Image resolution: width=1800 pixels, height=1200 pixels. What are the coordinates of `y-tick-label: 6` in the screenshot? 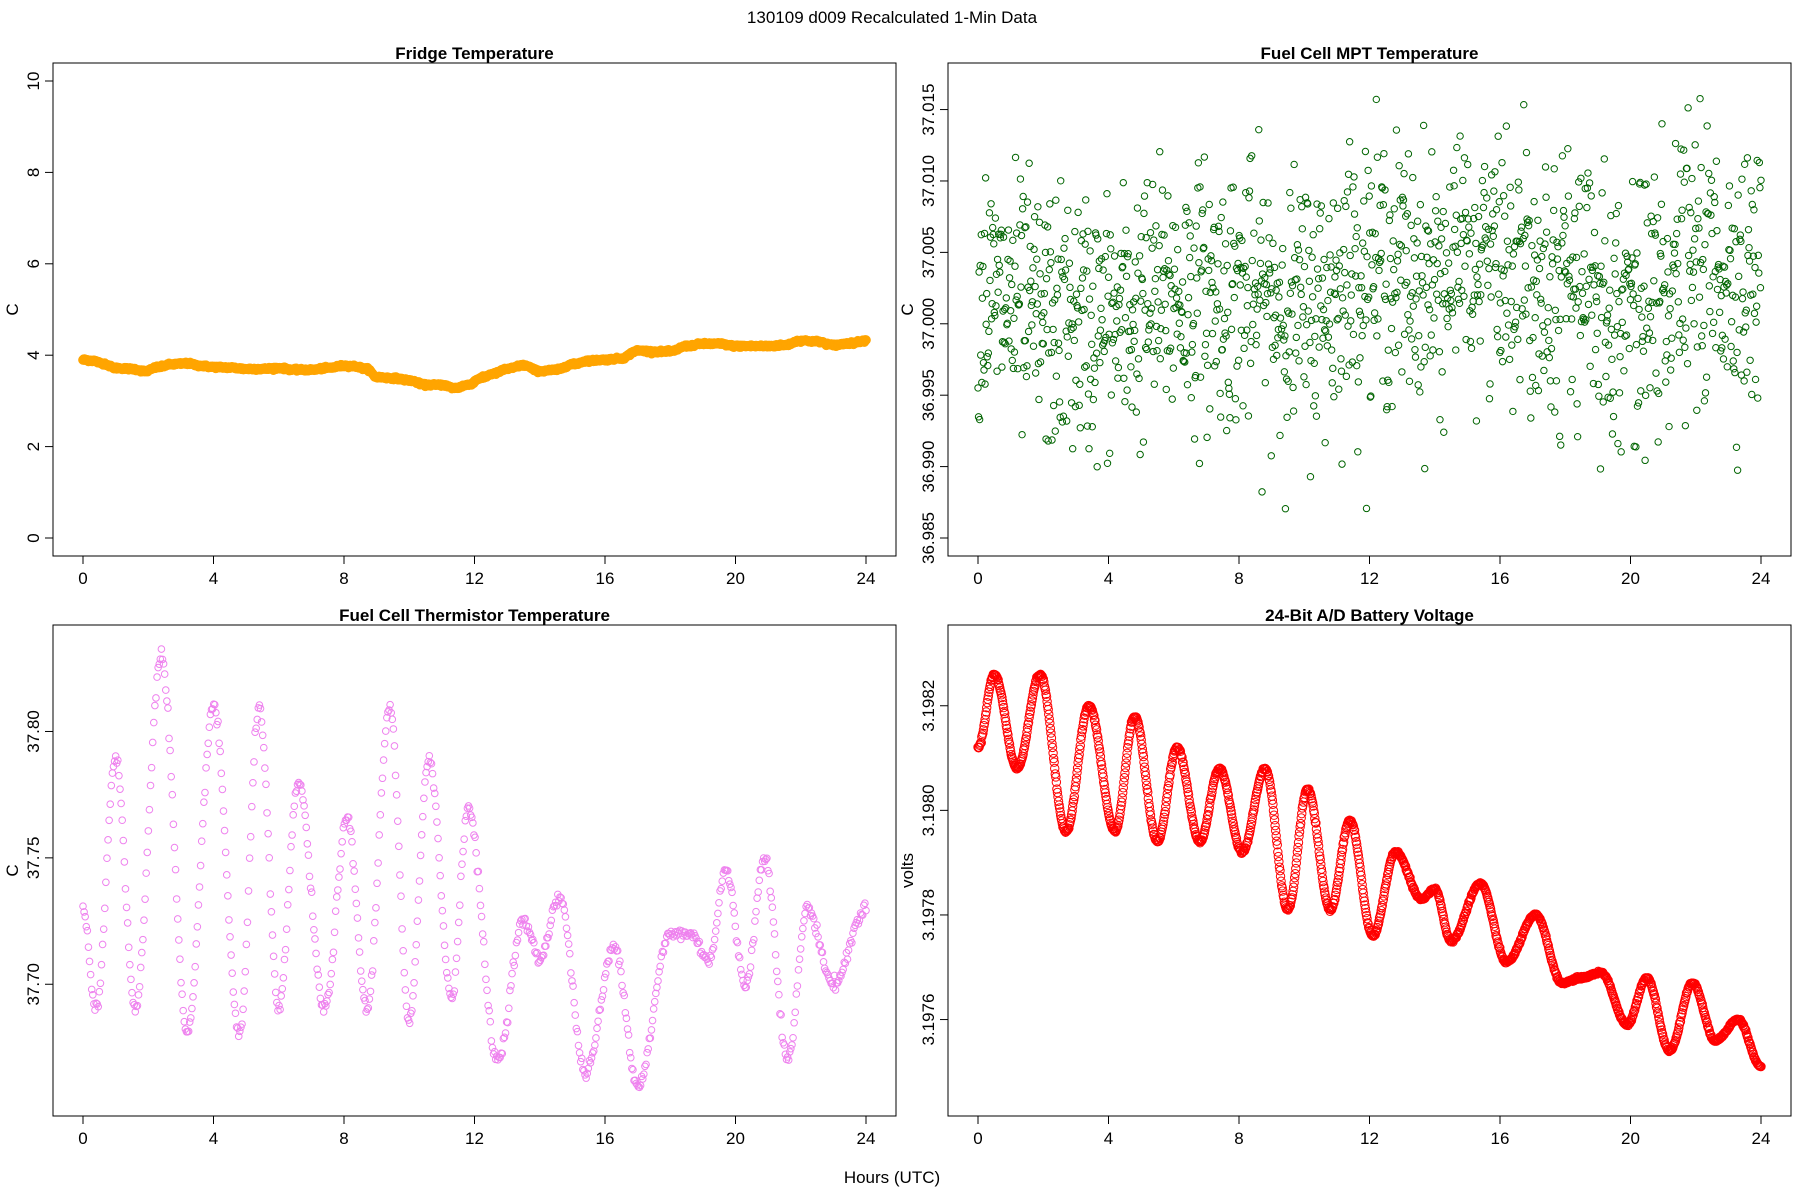 It's located at (33, 263).